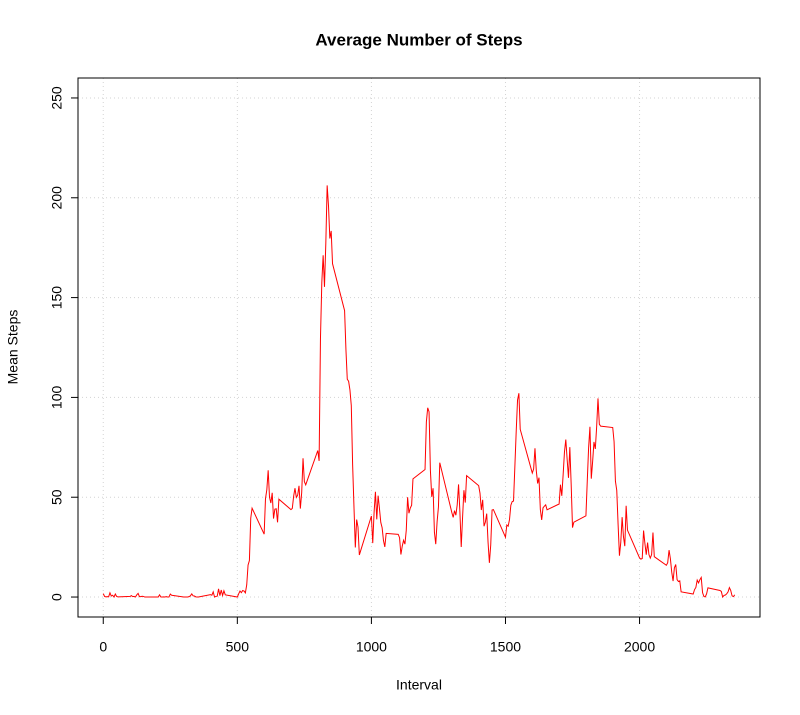  Describe the element at coordinates (505, 647) in the screenshot. I see `x-tick-label: 1500` at that location.